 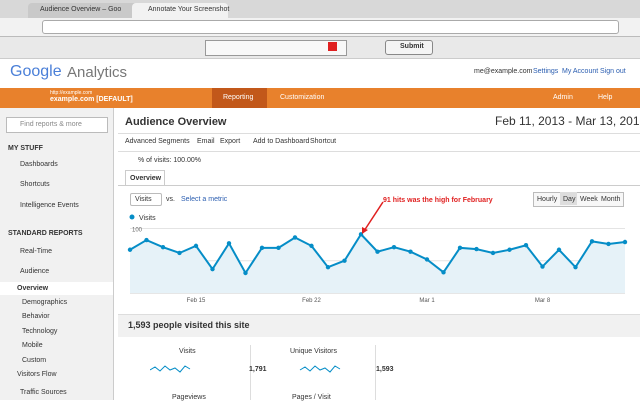 I want to click on toolbar-item: Add to Dashboard, so click(x=281, y=141).